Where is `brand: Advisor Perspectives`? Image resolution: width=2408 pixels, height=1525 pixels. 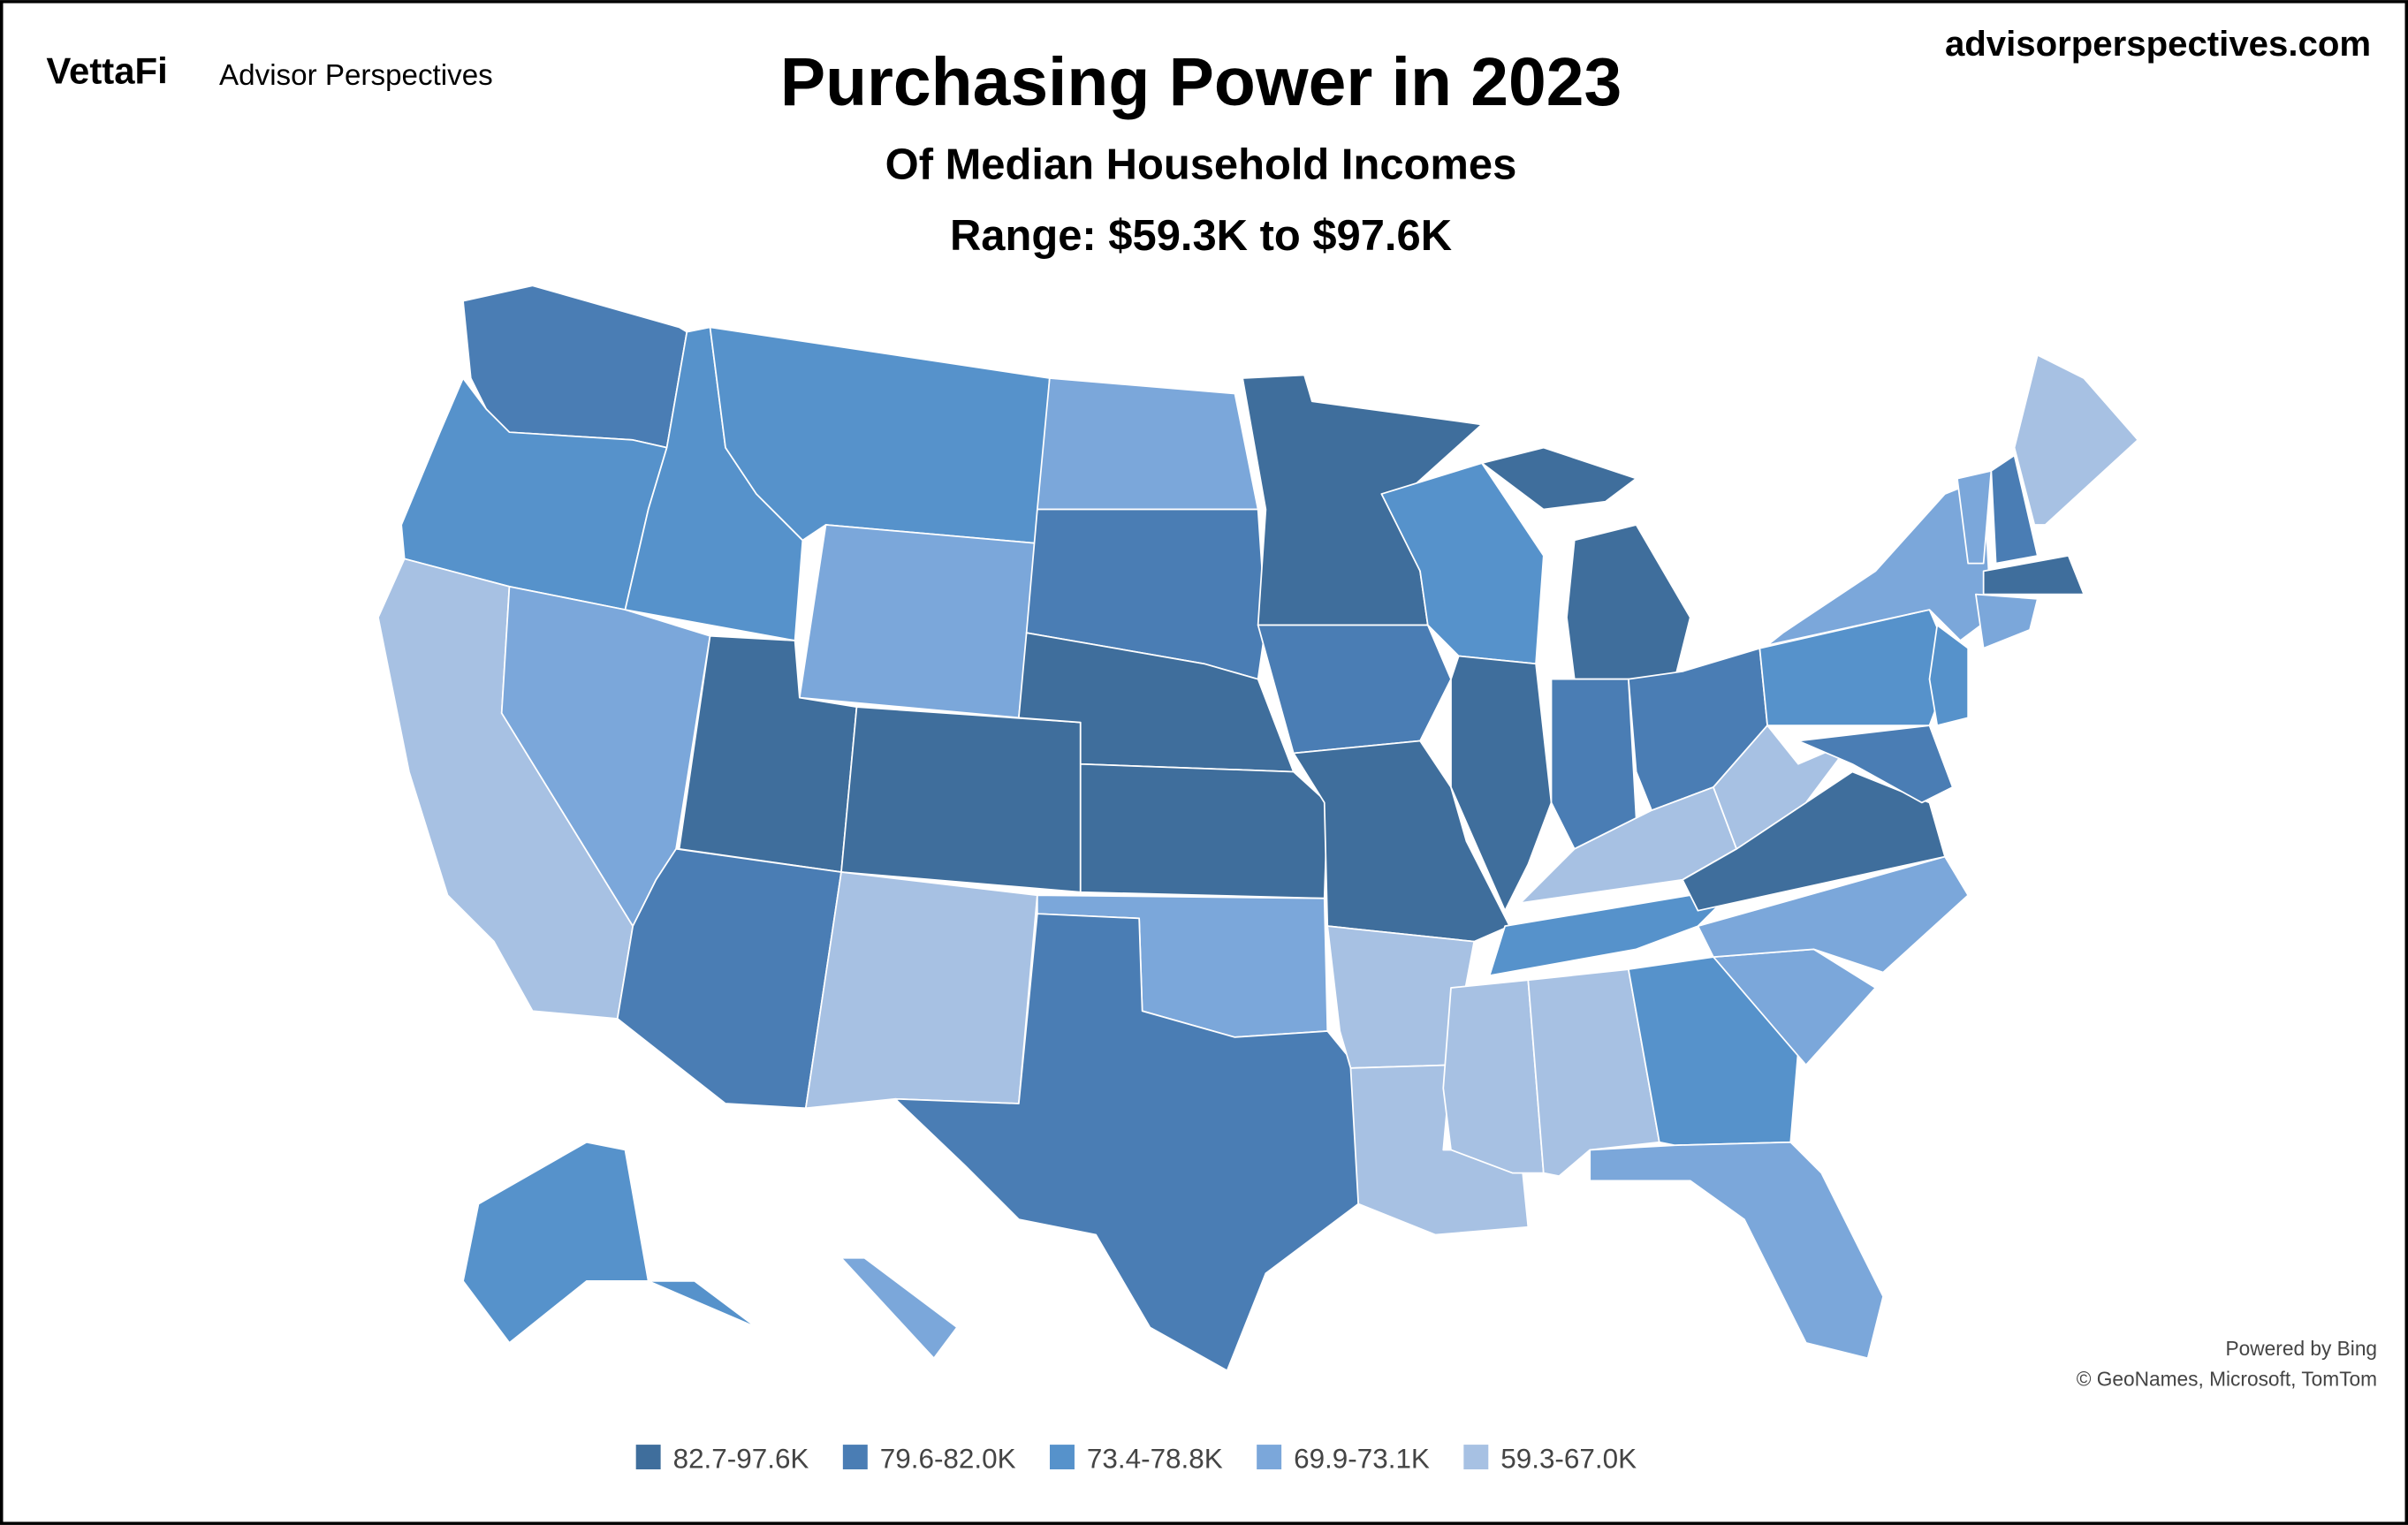
brand: Advisor Perspectives is located at coordinates (356, 76).